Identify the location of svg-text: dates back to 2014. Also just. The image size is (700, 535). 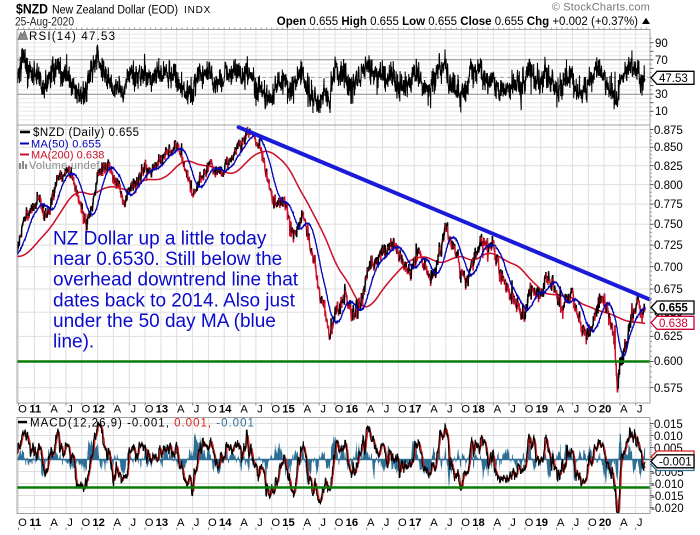
(174, 300).